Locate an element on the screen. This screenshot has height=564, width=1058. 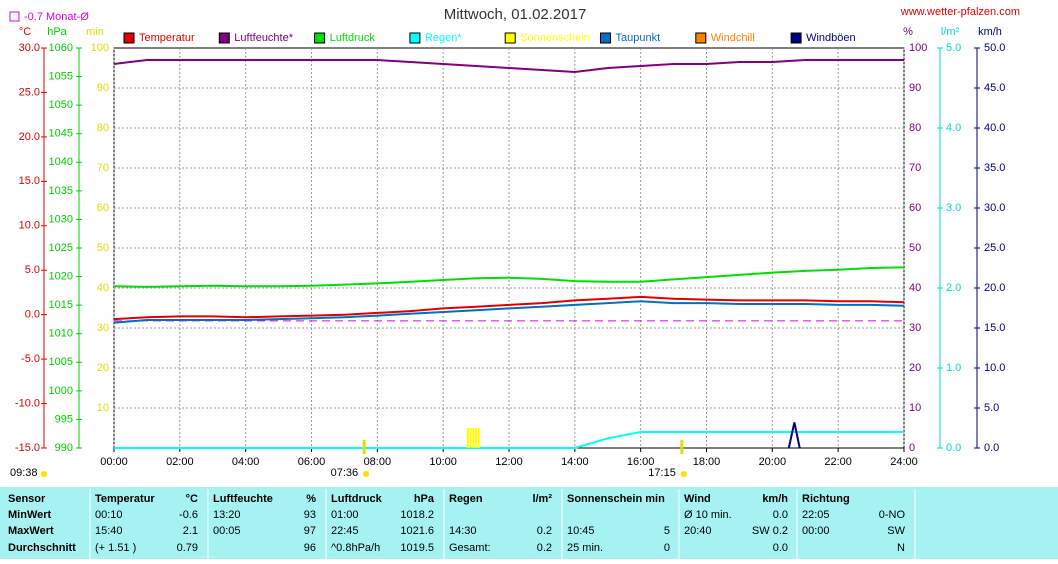
y-tick-label: 1050 is located at coordinates (61, 105).